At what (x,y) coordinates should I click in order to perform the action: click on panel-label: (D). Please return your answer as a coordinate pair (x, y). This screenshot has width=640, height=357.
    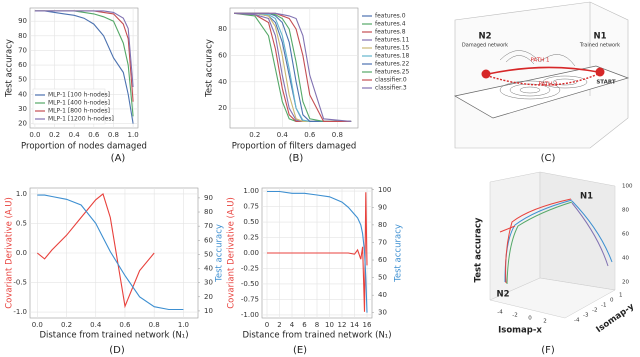
    Looking at the image, I should click on (117, 350).